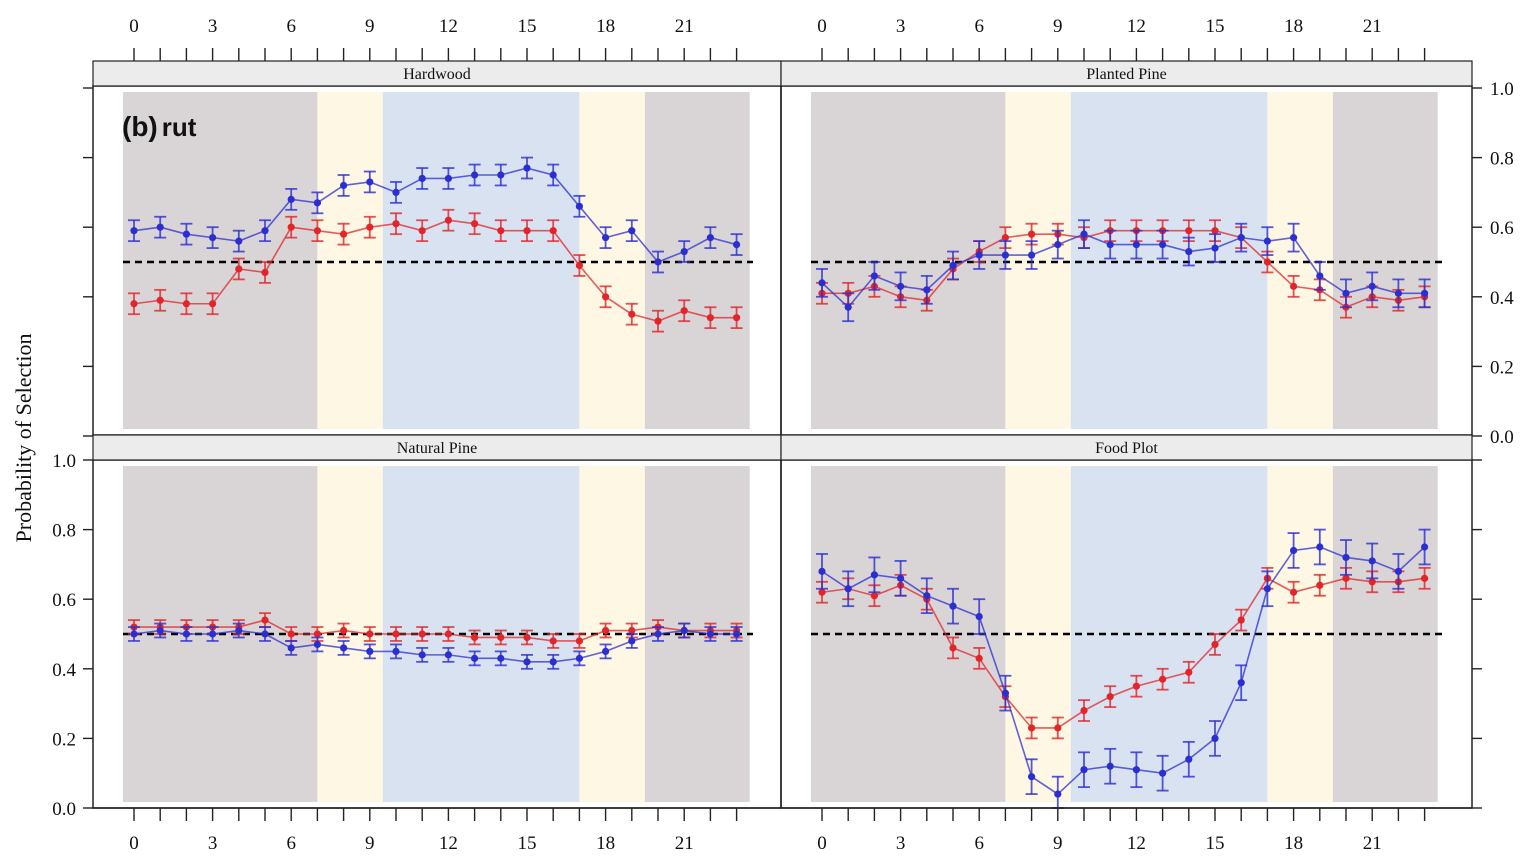 Image resolution: width=1536 pixels, height=865 pixels. Describe the element at coordinates (527, 843) in the screenshot. I see `bottom-x-tick-label: 15` at that location.